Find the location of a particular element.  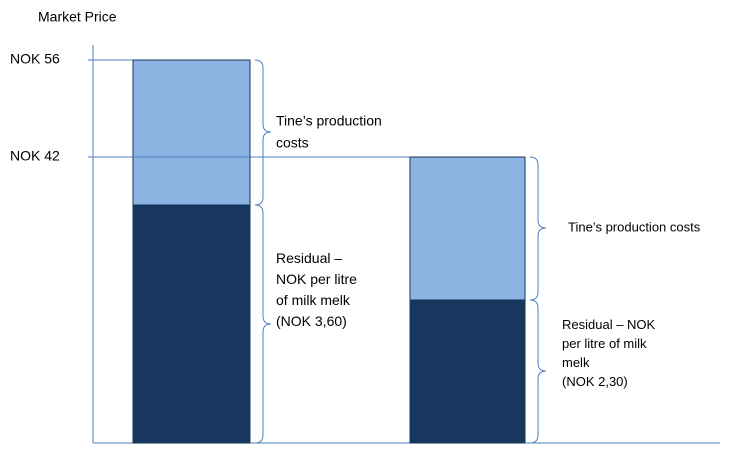

price-level: NOK 56 is located at coordinates (35, 59).